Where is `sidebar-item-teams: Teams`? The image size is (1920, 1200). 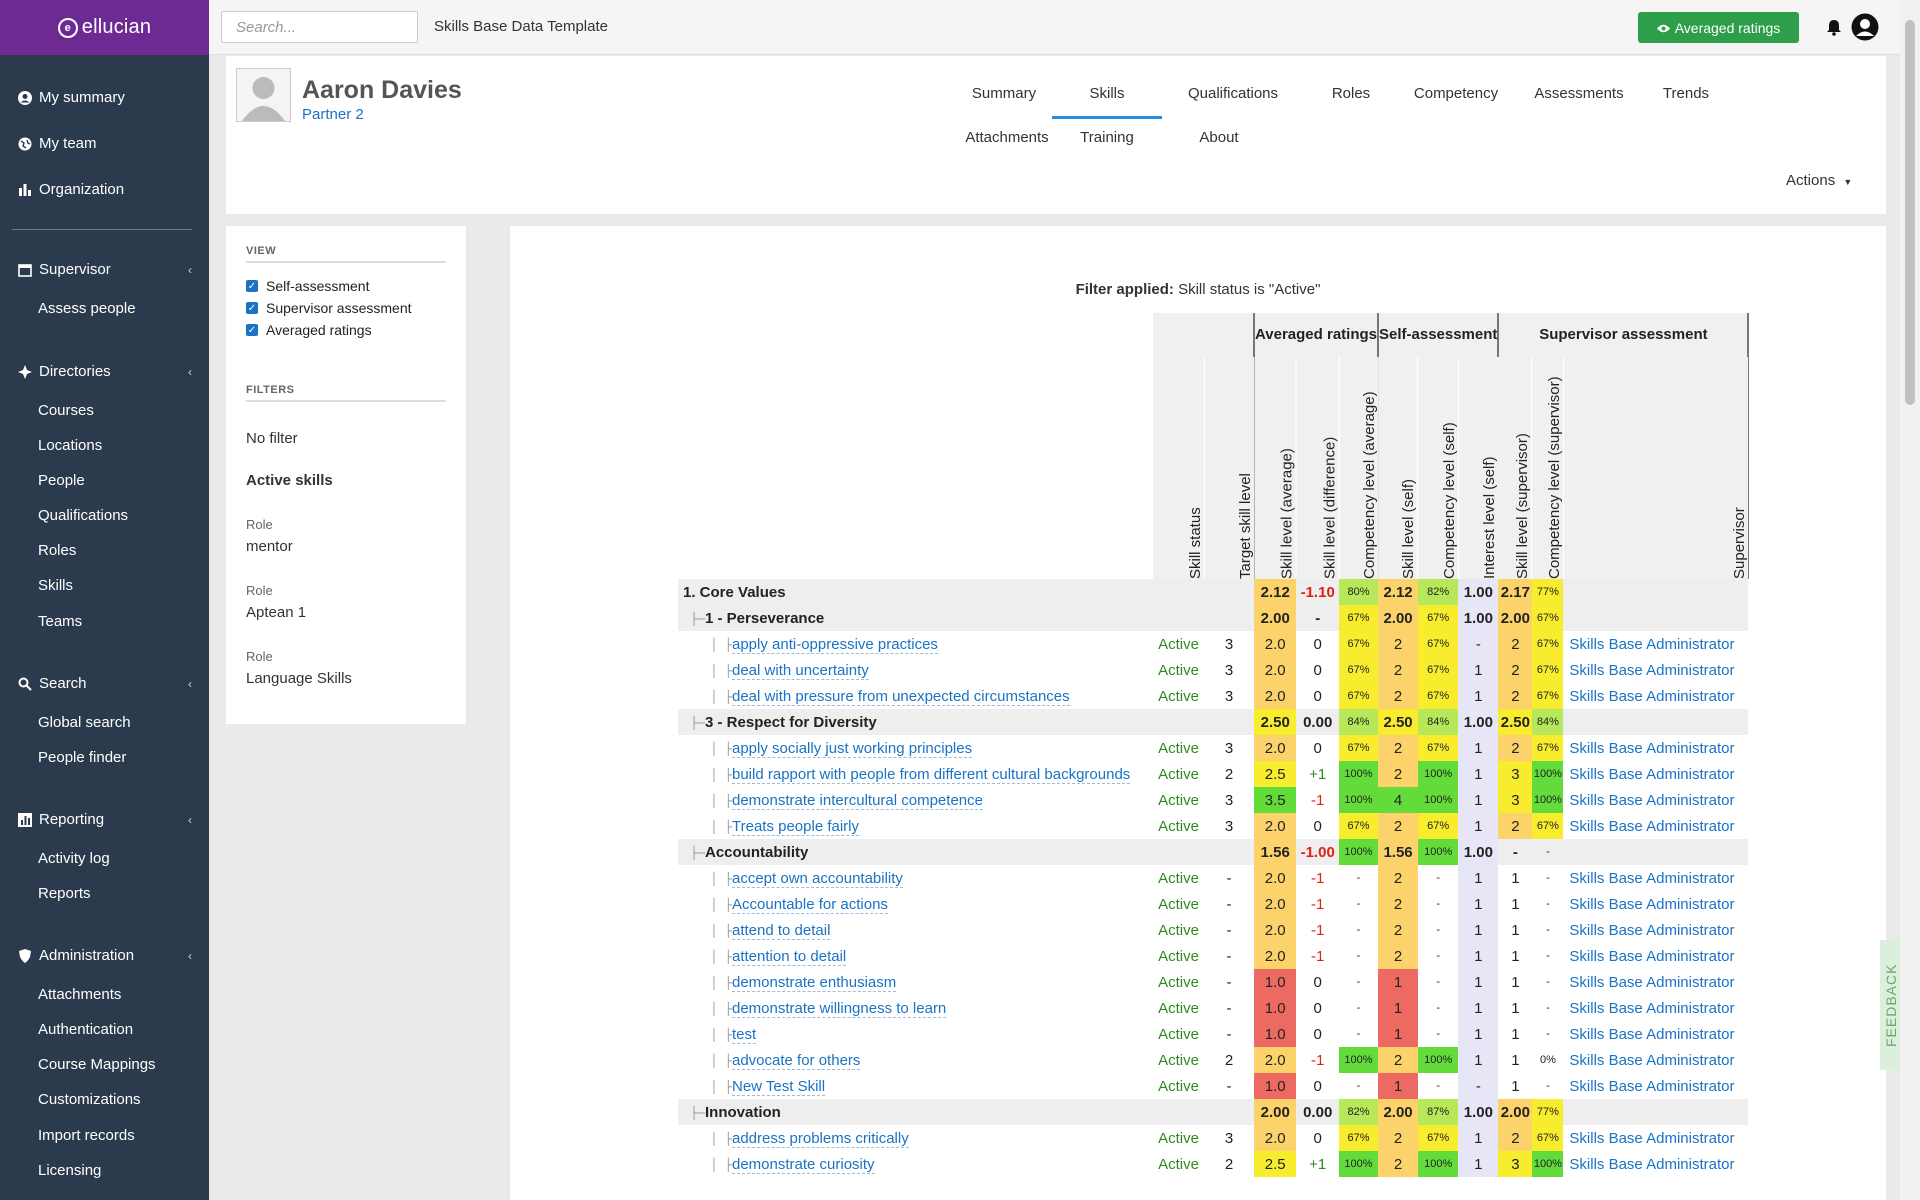
sidebar-item-teams: Teams is located at coordinates (60, 621).